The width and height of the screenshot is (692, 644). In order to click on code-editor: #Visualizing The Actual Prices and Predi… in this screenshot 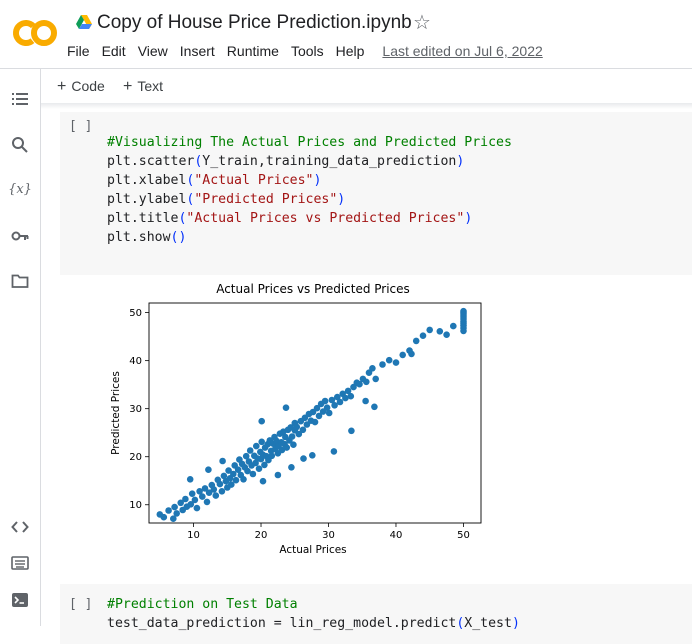, I will do `click(309, 190)`.